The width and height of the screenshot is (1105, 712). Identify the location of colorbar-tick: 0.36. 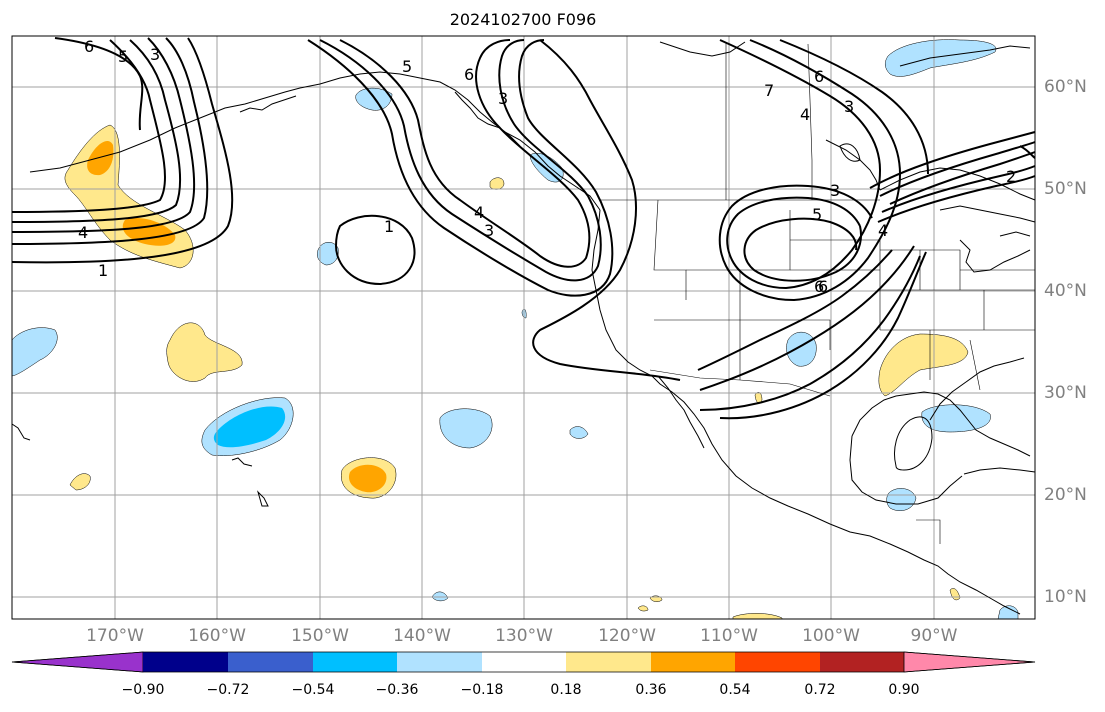
(651, 690).